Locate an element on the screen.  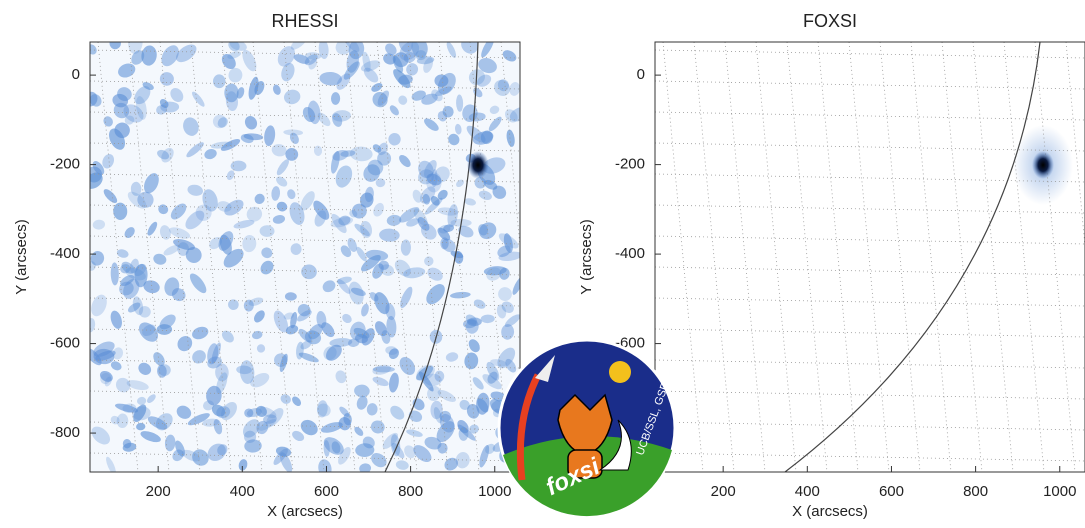
chart-title: RHESSI is located at coordinates (304, 21).